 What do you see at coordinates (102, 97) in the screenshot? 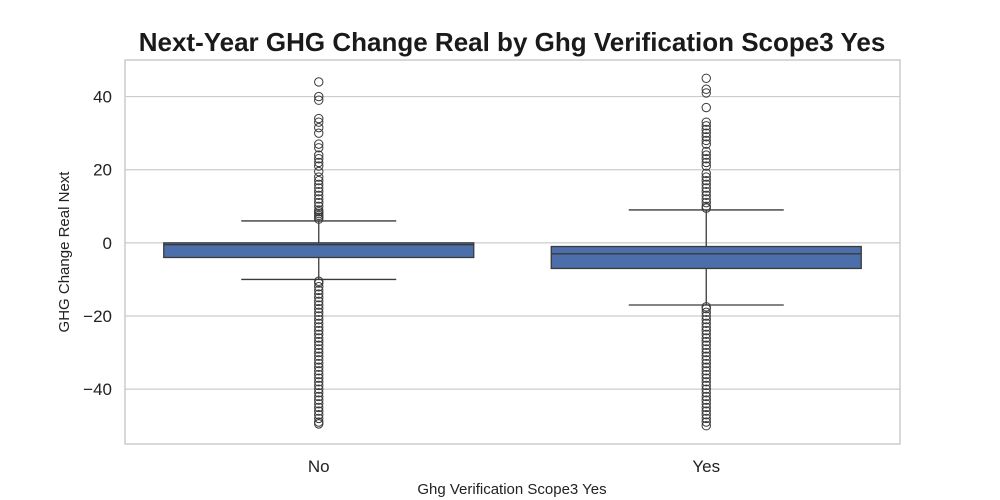
I see `y-tick-label: 40` at bounding box center [102, 97].